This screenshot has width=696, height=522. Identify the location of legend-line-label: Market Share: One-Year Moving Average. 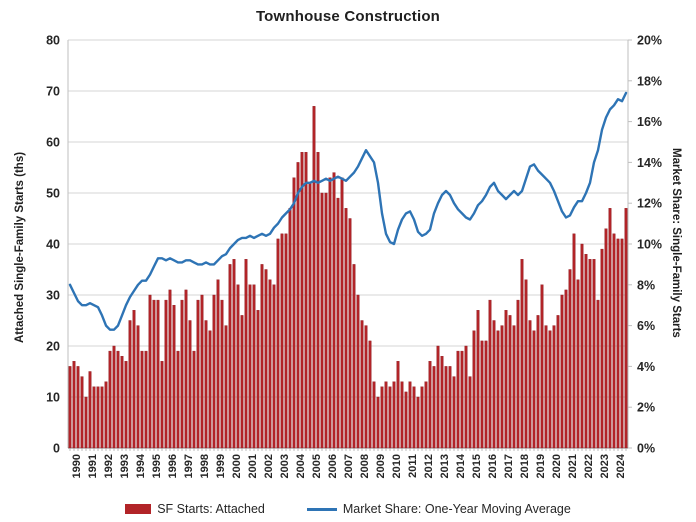
(456, 509).